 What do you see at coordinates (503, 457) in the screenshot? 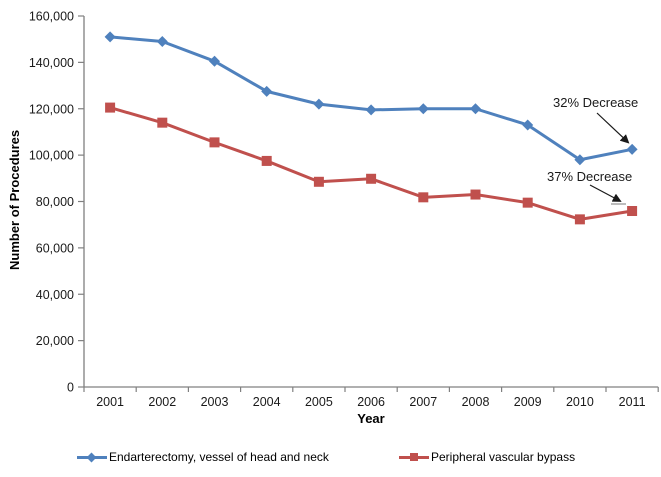
I see `legend-label: Peripheral vascular bypass` at bounding box center [503, 457].